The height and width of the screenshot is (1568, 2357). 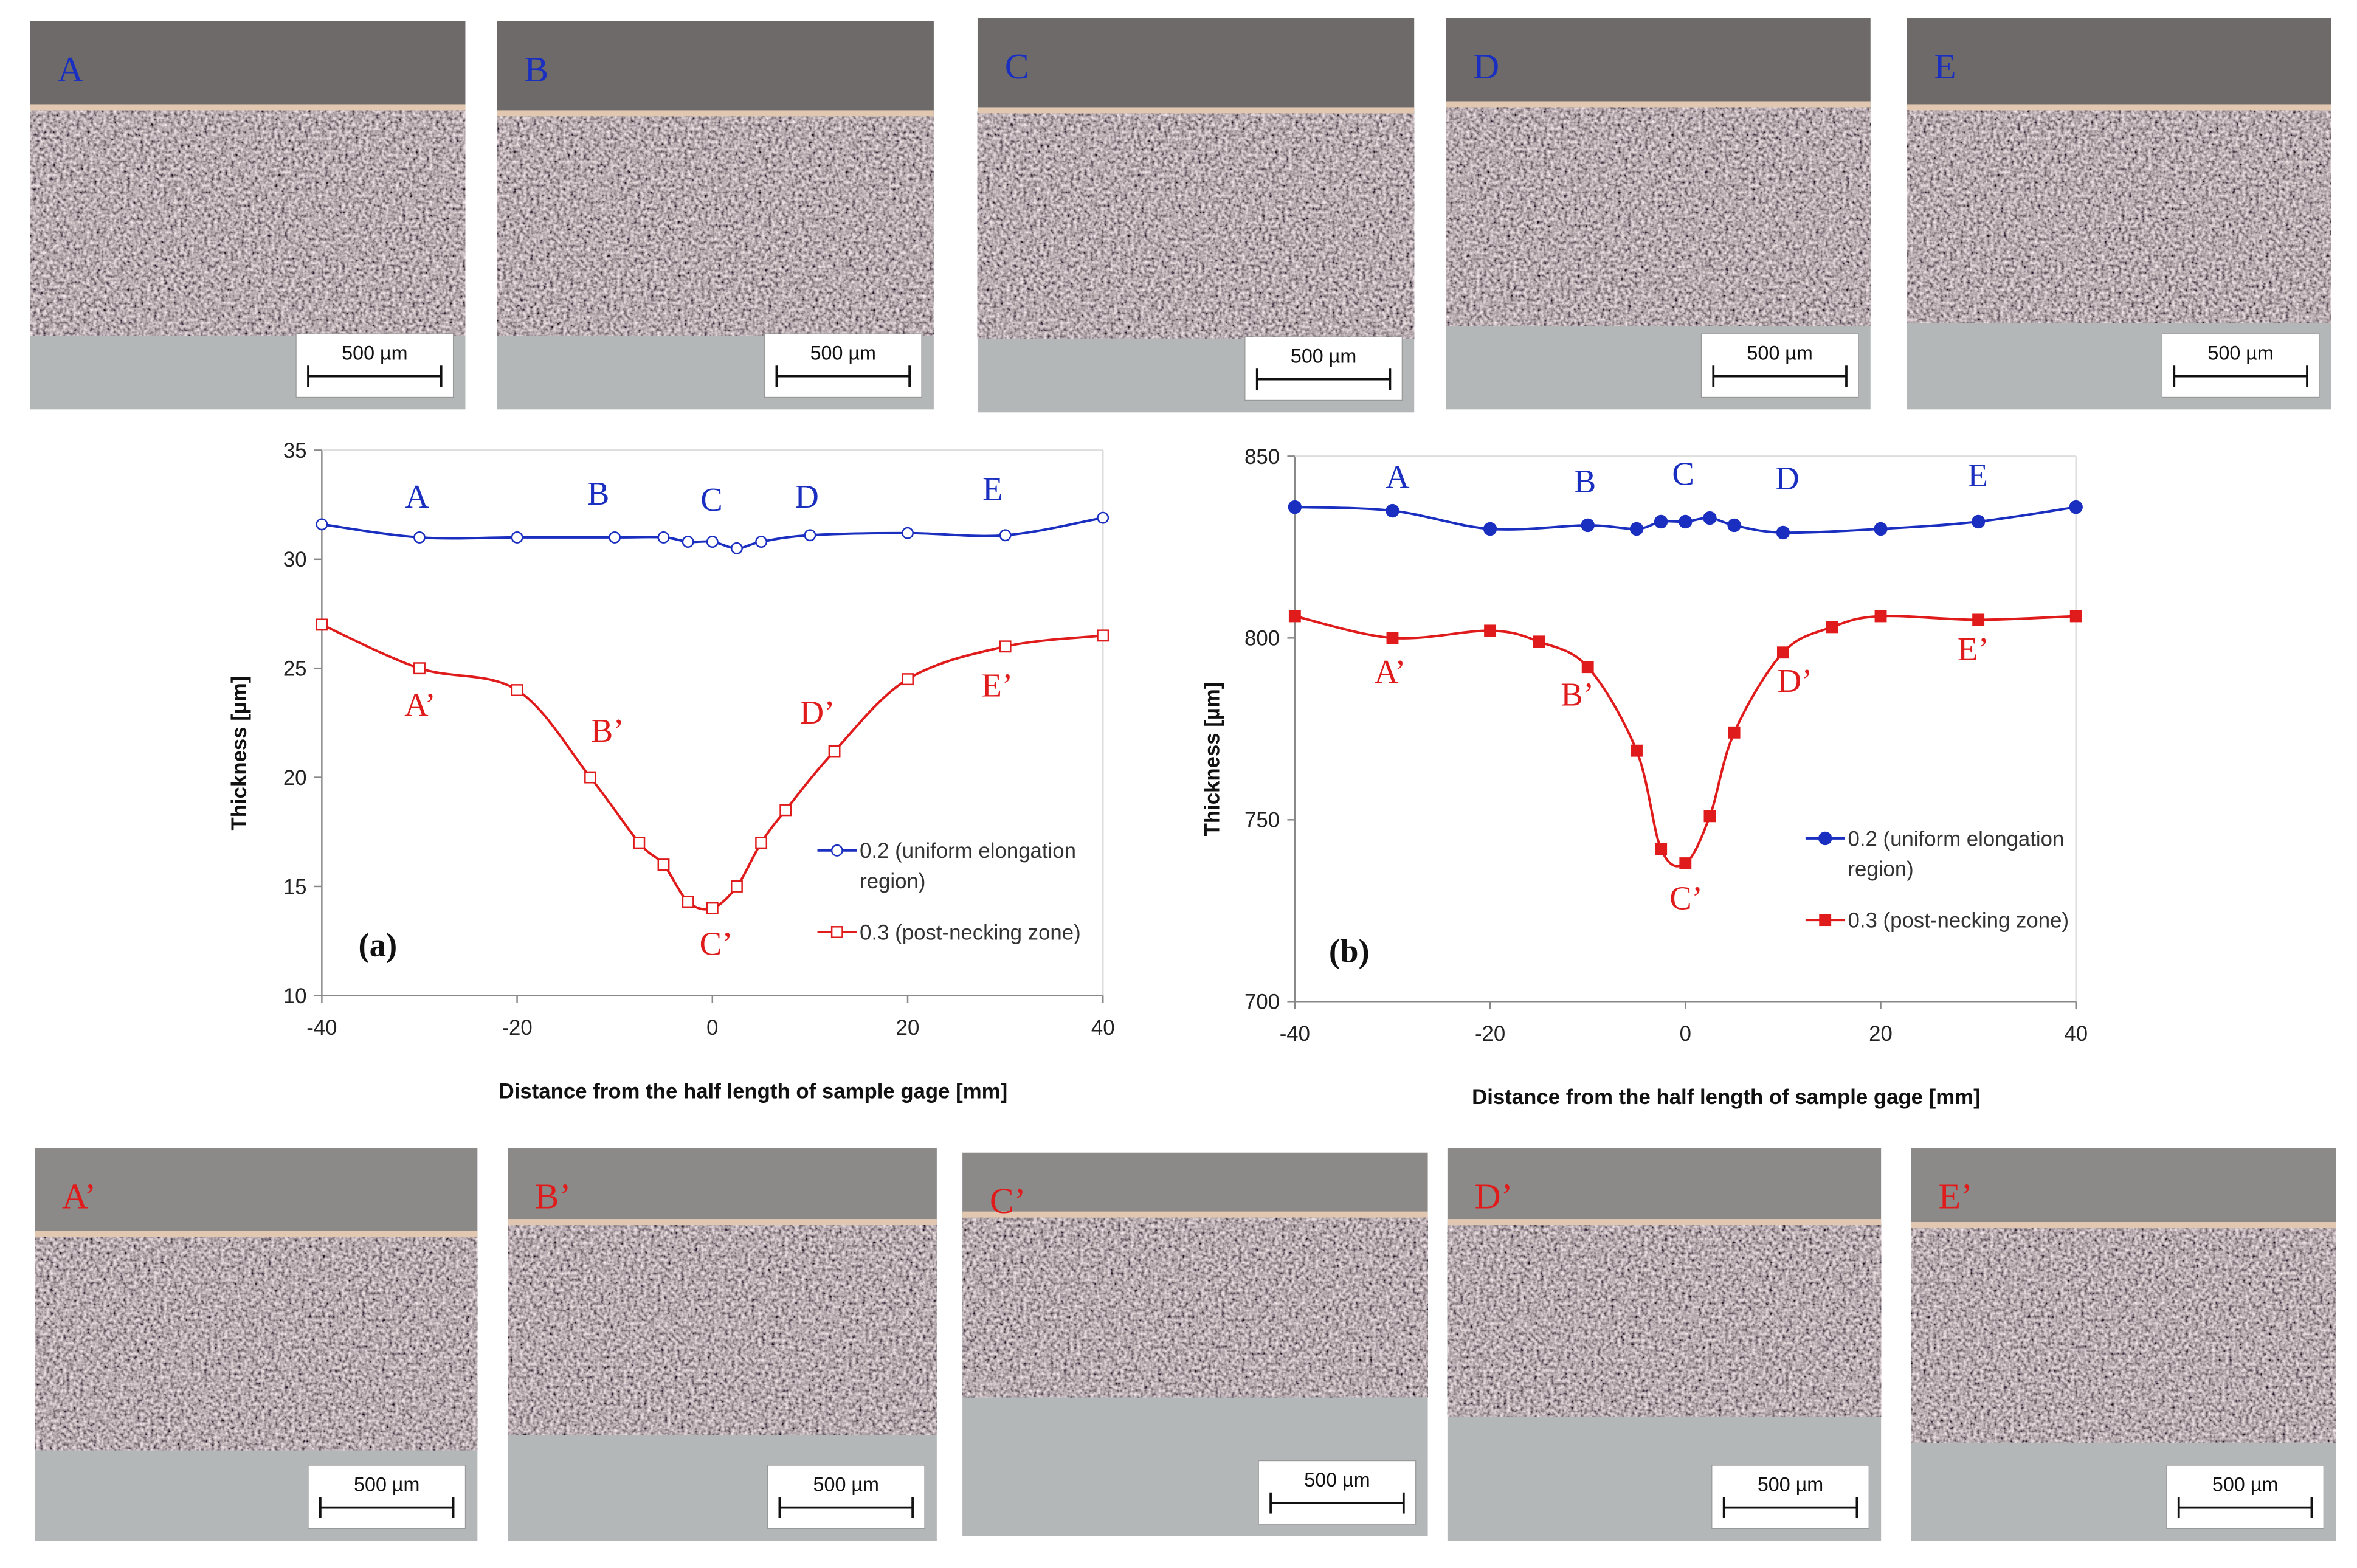 What do you see at coordinates (295, 669) in the screenshot?
I see `y-tick-label: 25` at bounding box center [295, 669].